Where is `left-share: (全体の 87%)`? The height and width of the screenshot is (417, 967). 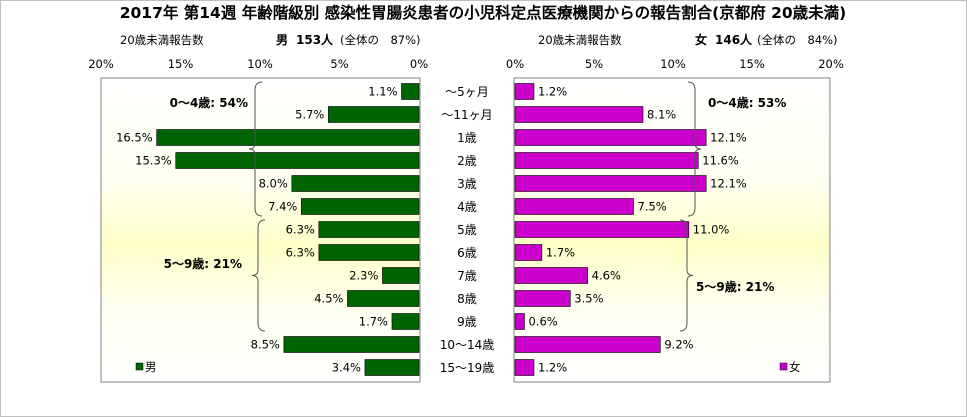 left-share: (全体の 87%) is located at coordinates (380, 40).